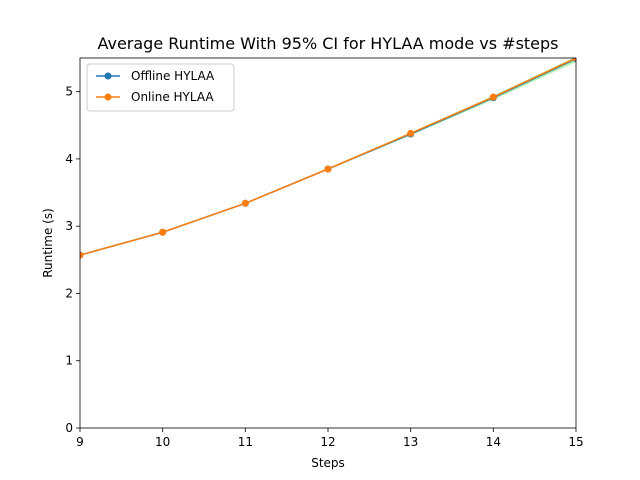 This screenshot has width=640, height=480. I want to click on y-tick-label: 3, so click(69, 226).